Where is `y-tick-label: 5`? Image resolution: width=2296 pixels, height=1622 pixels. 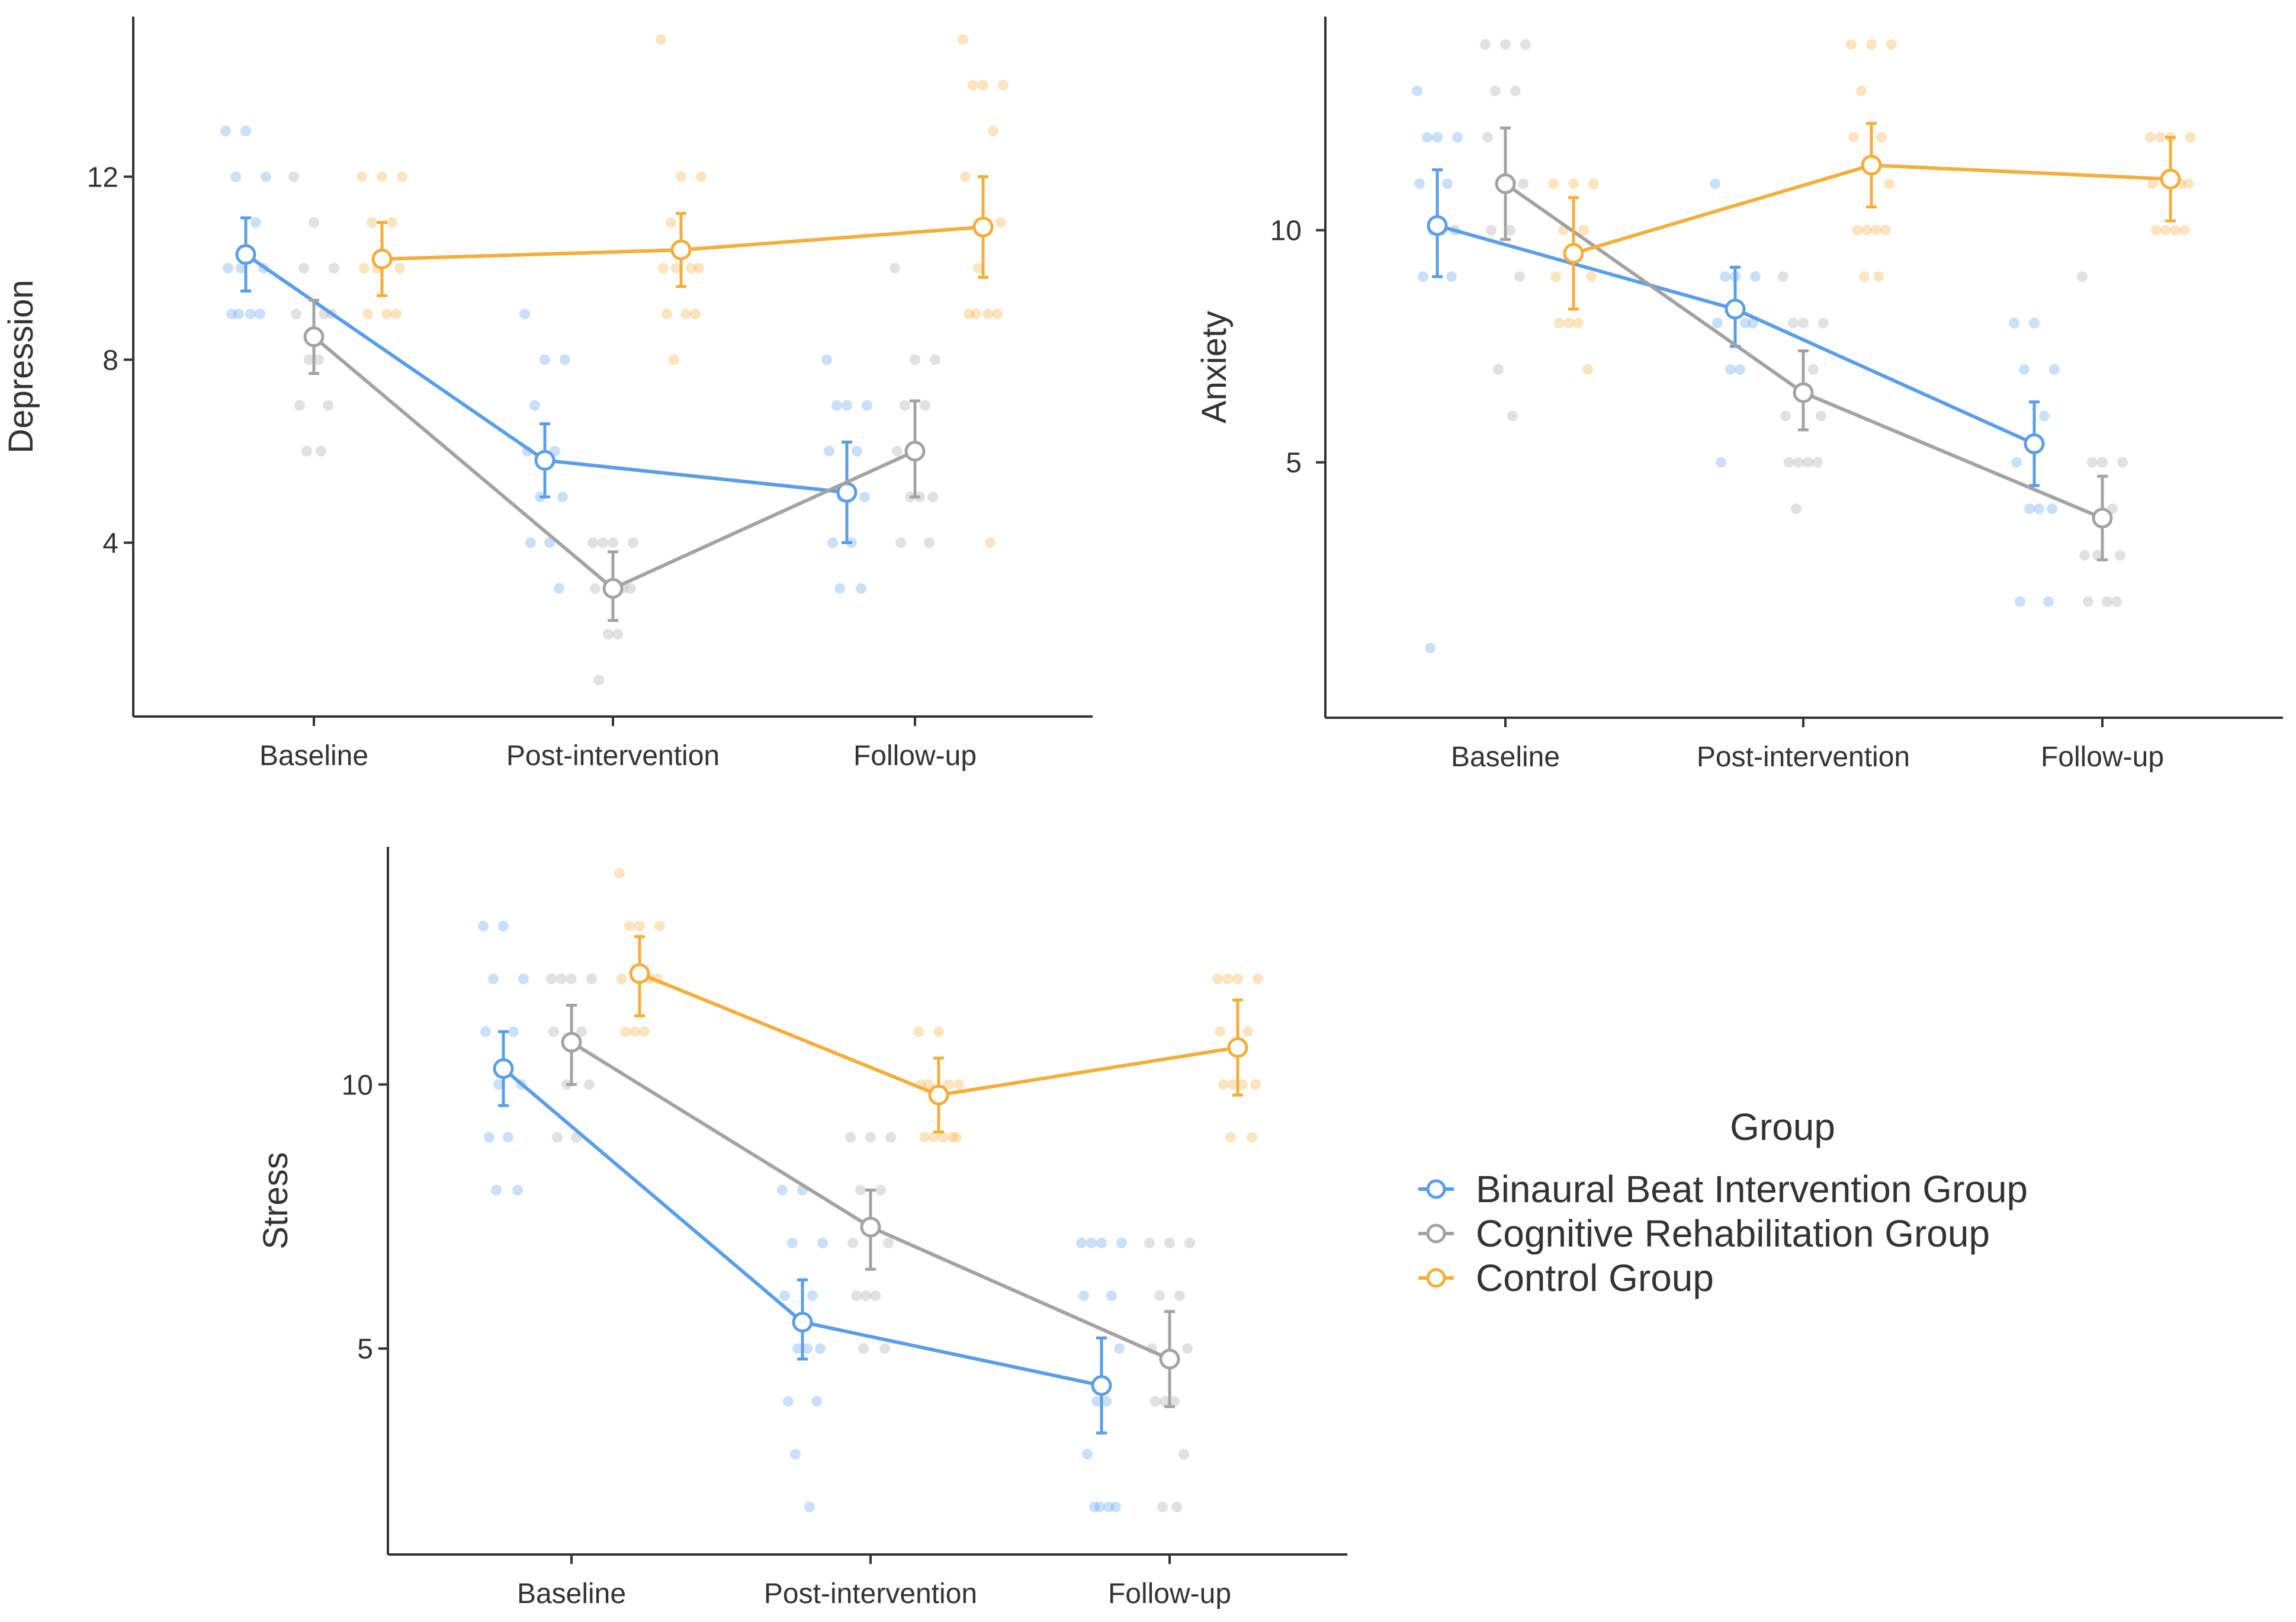 y-tick-label: 5 is located at coordinates (1294, 463).